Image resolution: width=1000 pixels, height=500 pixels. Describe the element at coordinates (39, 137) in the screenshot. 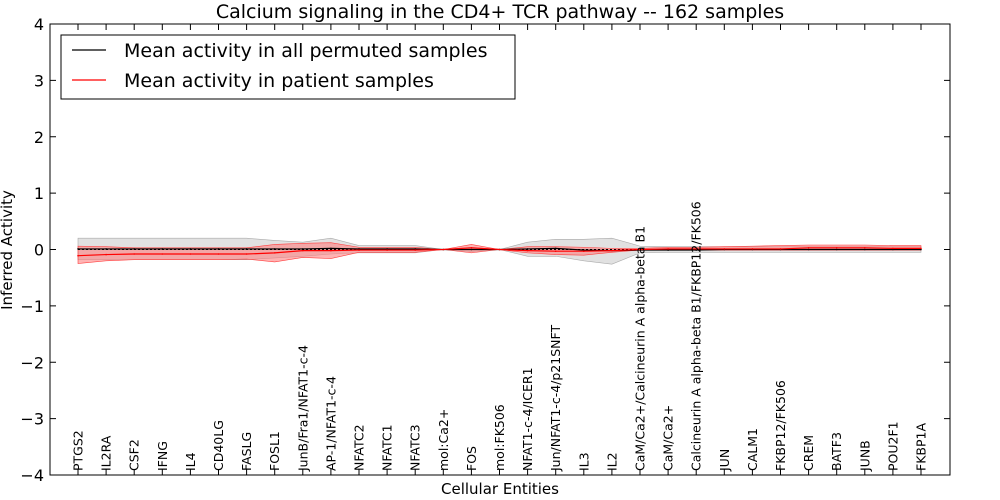

I see `y-tick-label: 2` at that location.